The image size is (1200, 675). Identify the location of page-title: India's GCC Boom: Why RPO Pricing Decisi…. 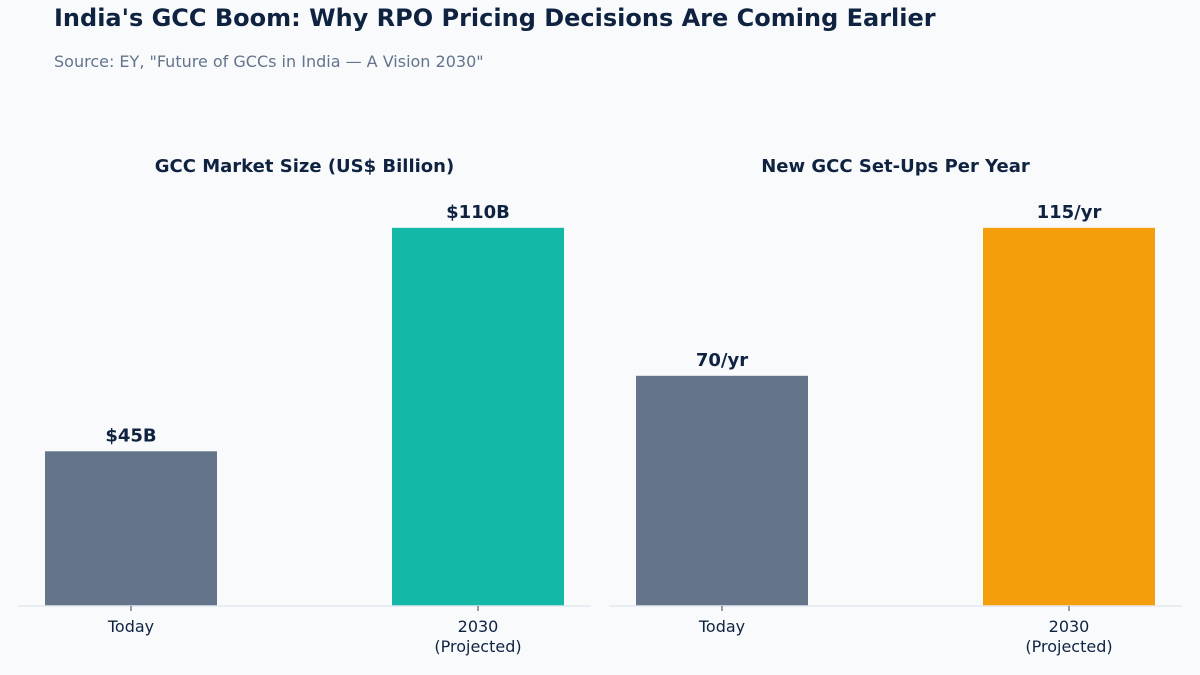
(495, 18).